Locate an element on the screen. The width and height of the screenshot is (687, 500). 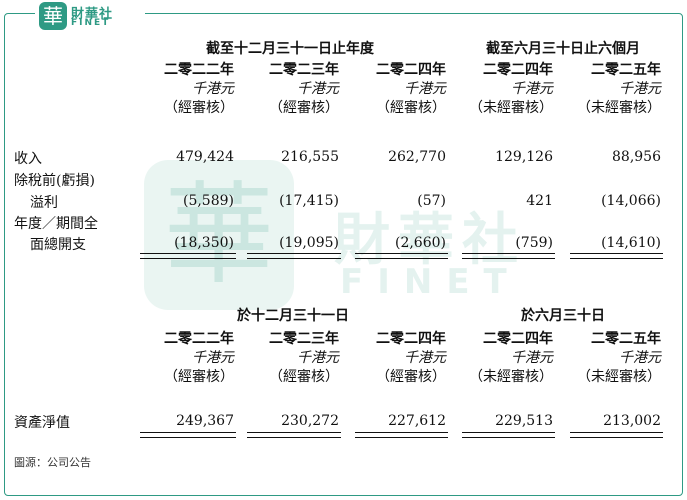
table-cell: 129,126 is located at coordinates (524, 157).